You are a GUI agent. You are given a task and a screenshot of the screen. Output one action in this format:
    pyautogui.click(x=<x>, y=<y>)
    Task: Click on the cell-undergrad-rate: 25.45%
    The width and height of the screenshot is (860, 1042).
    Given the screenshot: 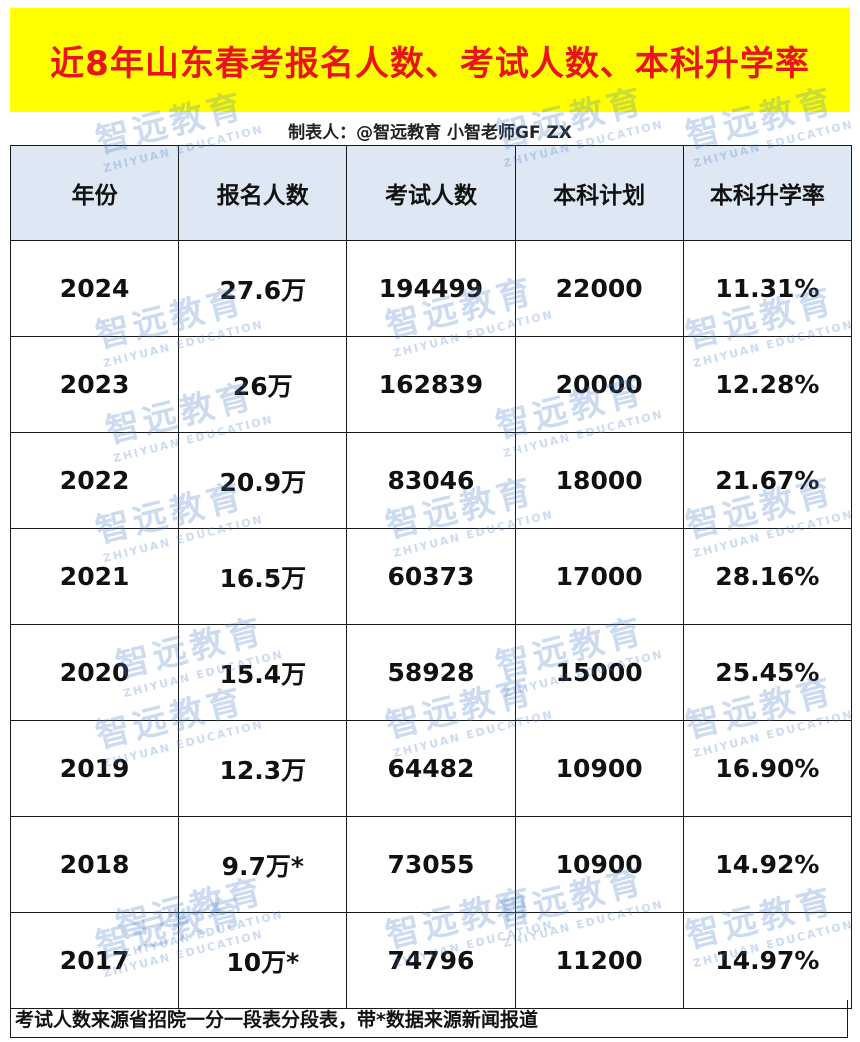 What is the action you would take?
    pyautogui.click(x=767, y=672)
    